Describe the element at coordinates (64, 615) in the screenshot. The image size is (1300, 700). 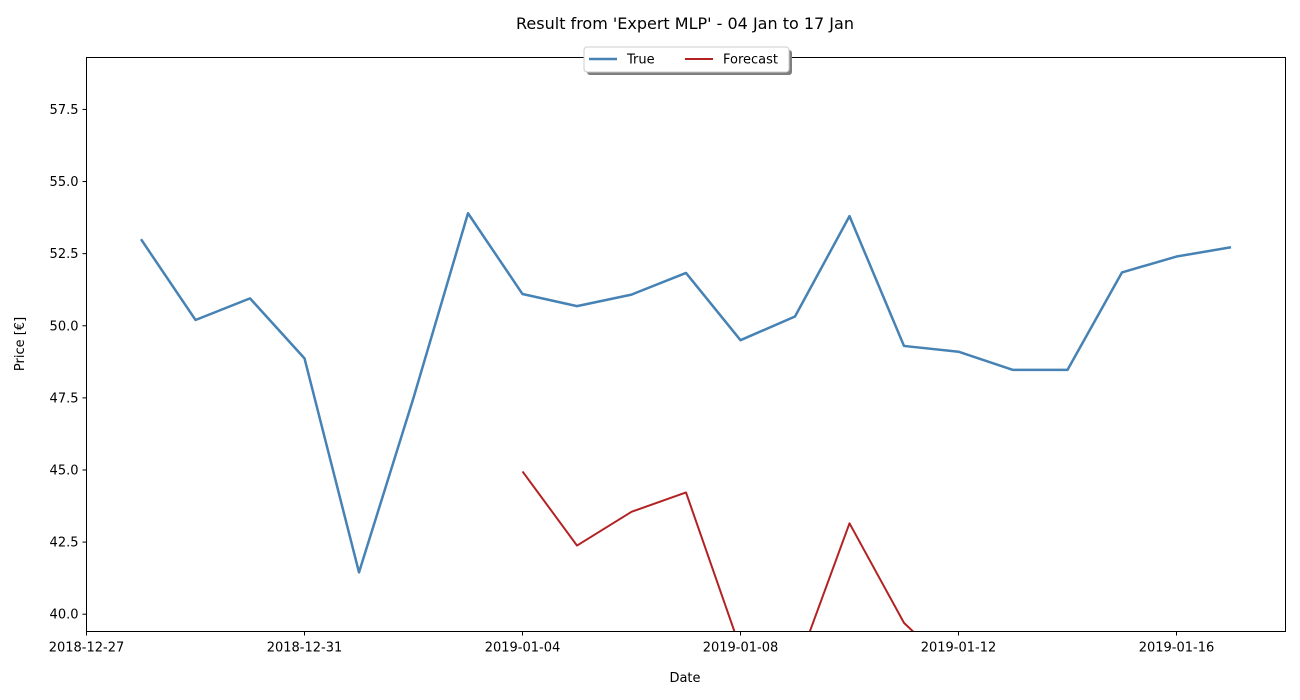
I see `y-tick-label: 40.0` at that location.